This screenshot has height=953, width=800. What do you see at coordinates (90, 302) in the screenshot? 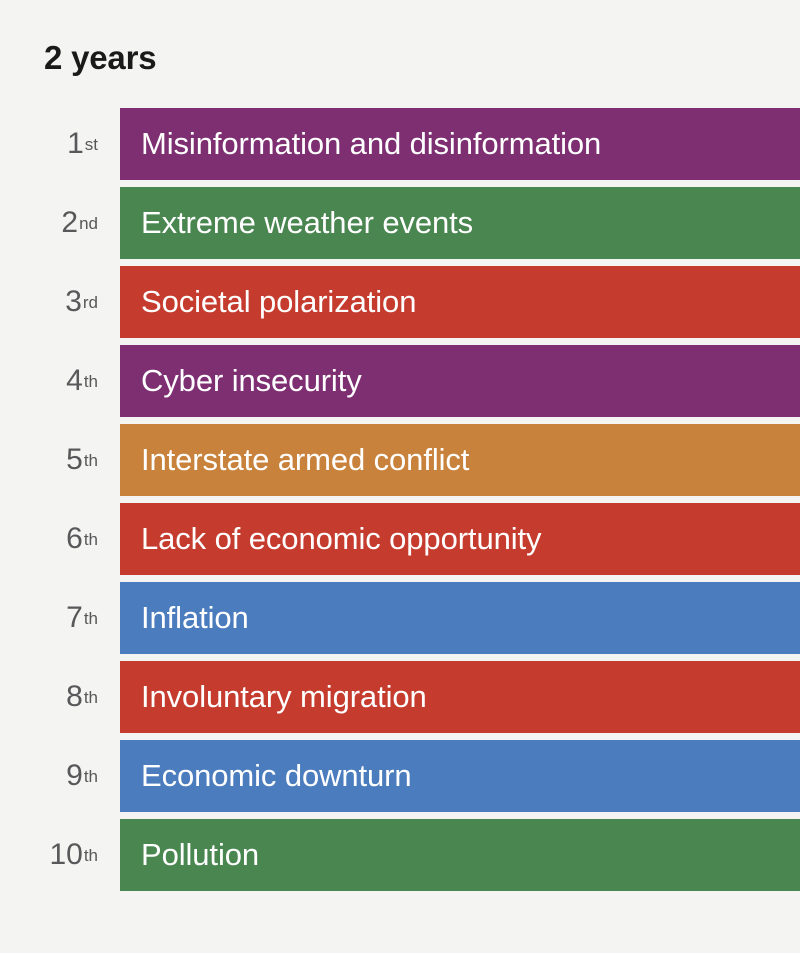
I see `rank-ordinal-suffix: rd` at bounding box center [90, 302].